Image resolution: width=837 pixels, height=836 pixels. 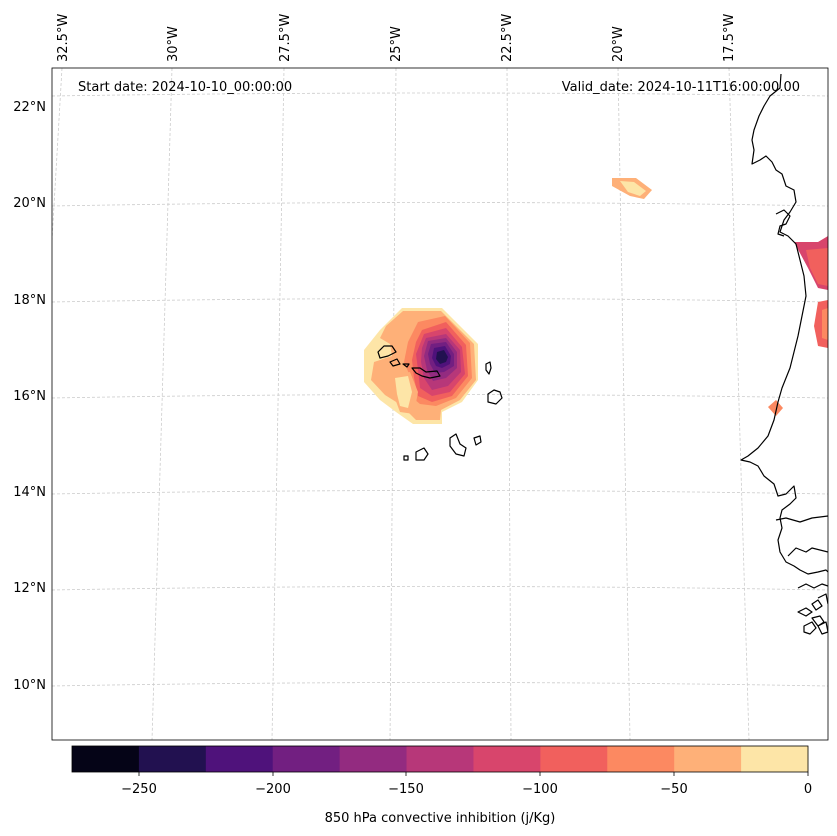 What do you see at coordinates (507, 38) in the screenshot?
I see `lon-label-22-5w: 22.5°W` at bounding box center [507, 38].